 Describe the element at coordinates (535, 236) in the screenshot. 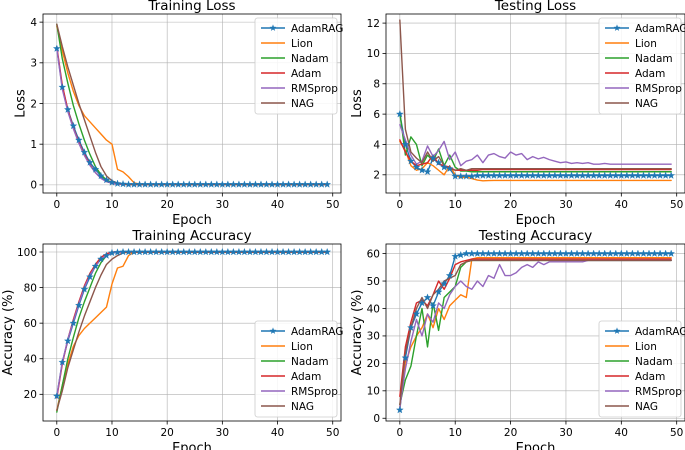

I see `chart-title: Testing Accuracy` at that location.